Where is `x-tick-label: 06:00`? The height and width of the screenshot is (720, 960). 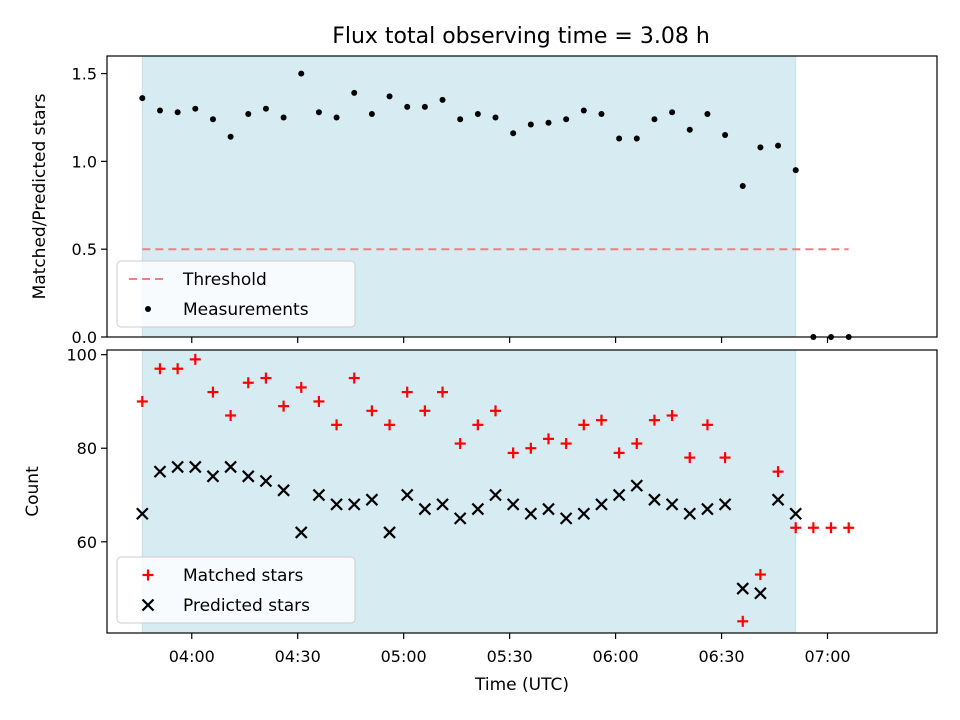
x-tick-label: 06:00 is located at coordinates (616, 656).